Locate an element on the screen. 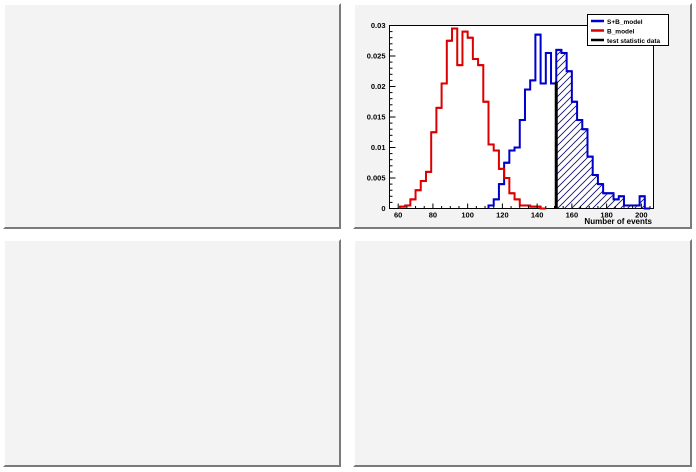  pvalue-hatched-region is located at coordinates (603, 129).